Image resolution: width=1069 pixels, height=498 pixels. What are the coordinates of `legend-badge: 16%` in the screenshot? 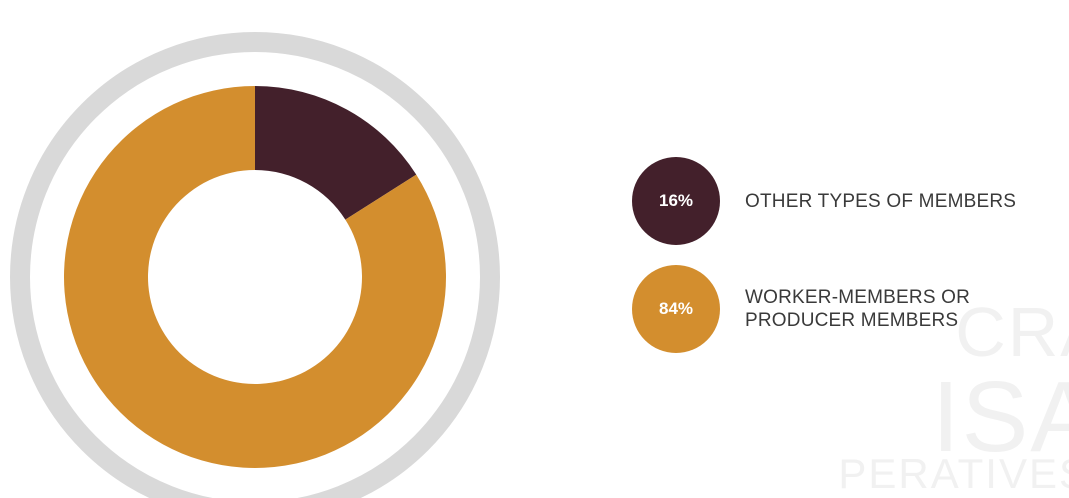 It's located at (676, 201).